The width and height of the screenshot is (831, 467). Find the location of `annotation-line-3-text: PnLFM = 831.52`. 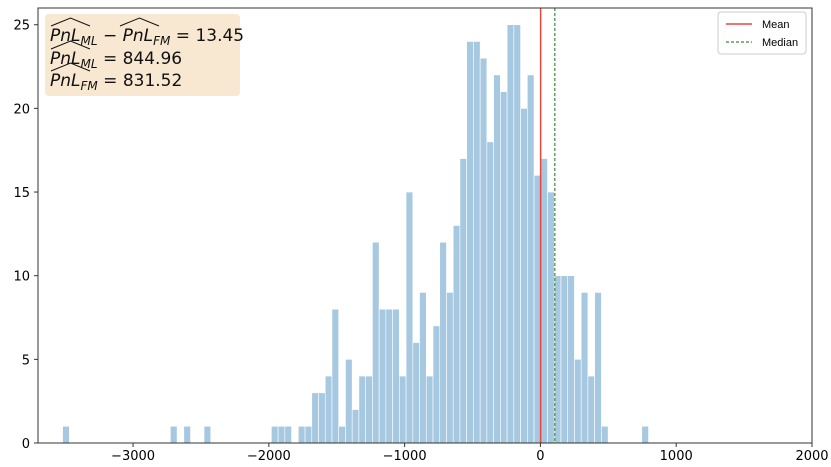

annotation-line-3-text: PnLFM = 831.52 is located at coordinates (116, 82).